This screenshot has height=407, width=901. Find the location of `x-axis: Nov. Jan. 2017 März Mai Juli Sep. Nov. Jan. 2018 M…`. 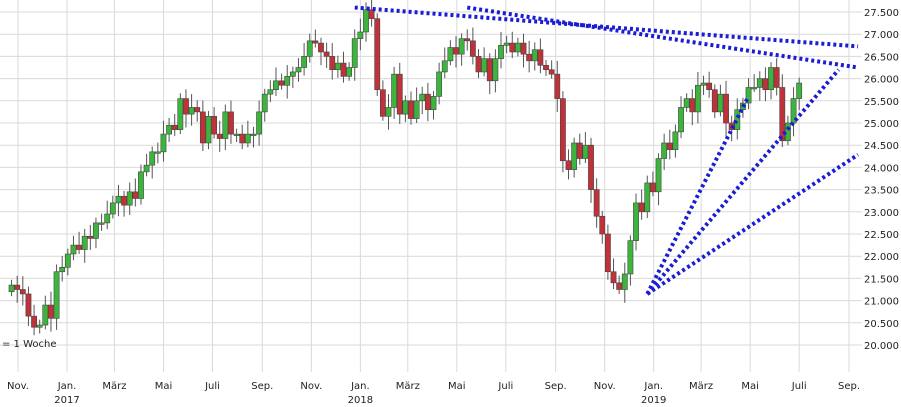

x-axis: Nov. Jan. 2017 März Mai Juli Sep. Nov. Jan. 2018 M… is located at coordinates (433, 393).